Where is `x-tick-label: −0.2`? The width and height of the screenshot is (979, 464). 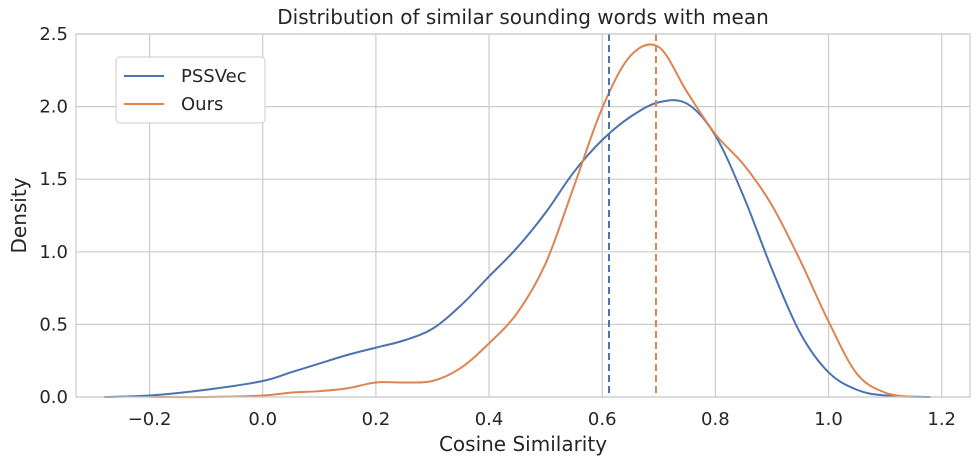 x-tick-label: −0.2 is located at coordinates (150, 419).